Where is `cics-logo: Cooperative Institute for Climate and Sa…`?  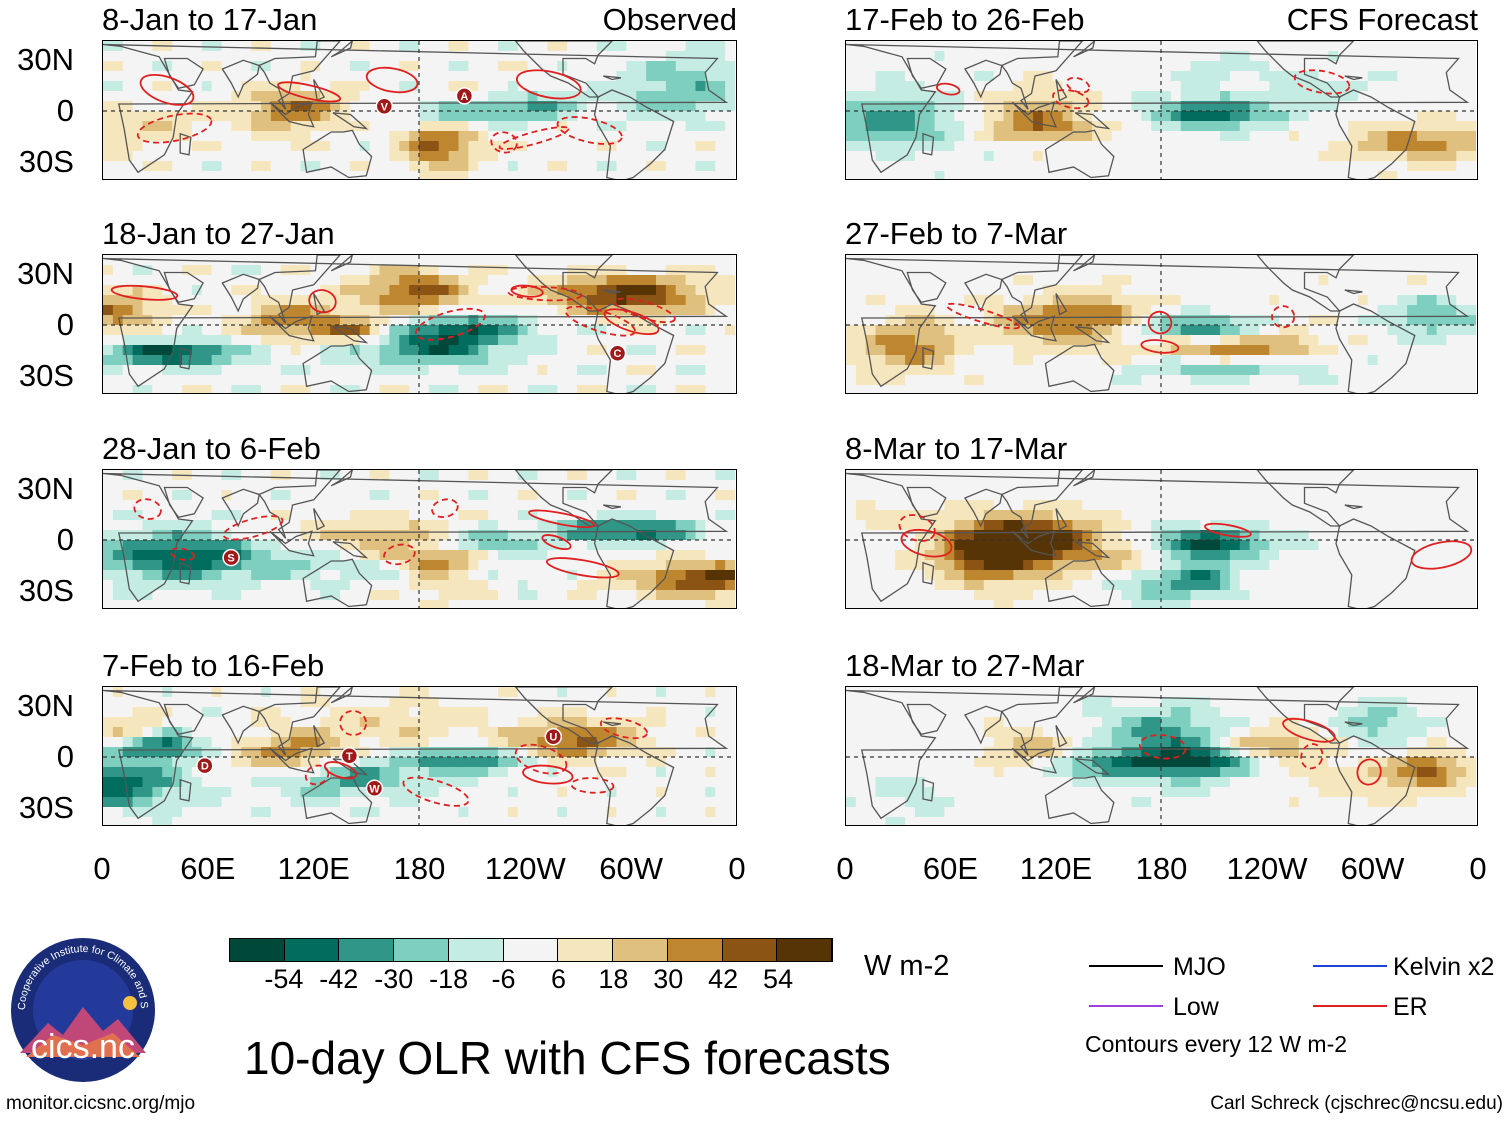
cics-logo: Cooperative Institute for Climate and Sa… is located at coordinates (81, 1005).